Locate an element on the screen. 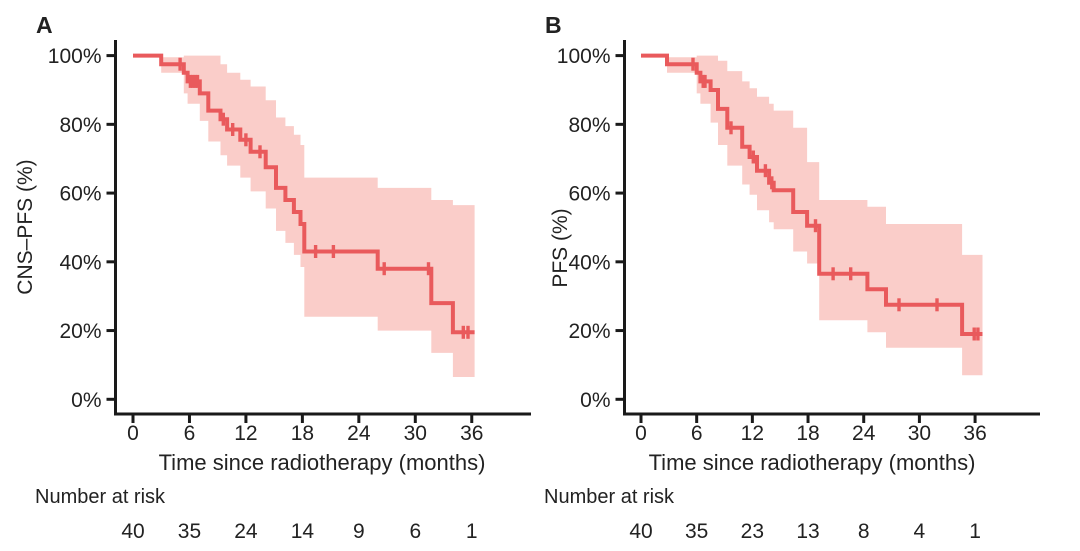 The height and width of the screenshot is (551, 1080). panel-label-b: B is located at coordinates (553, 25).